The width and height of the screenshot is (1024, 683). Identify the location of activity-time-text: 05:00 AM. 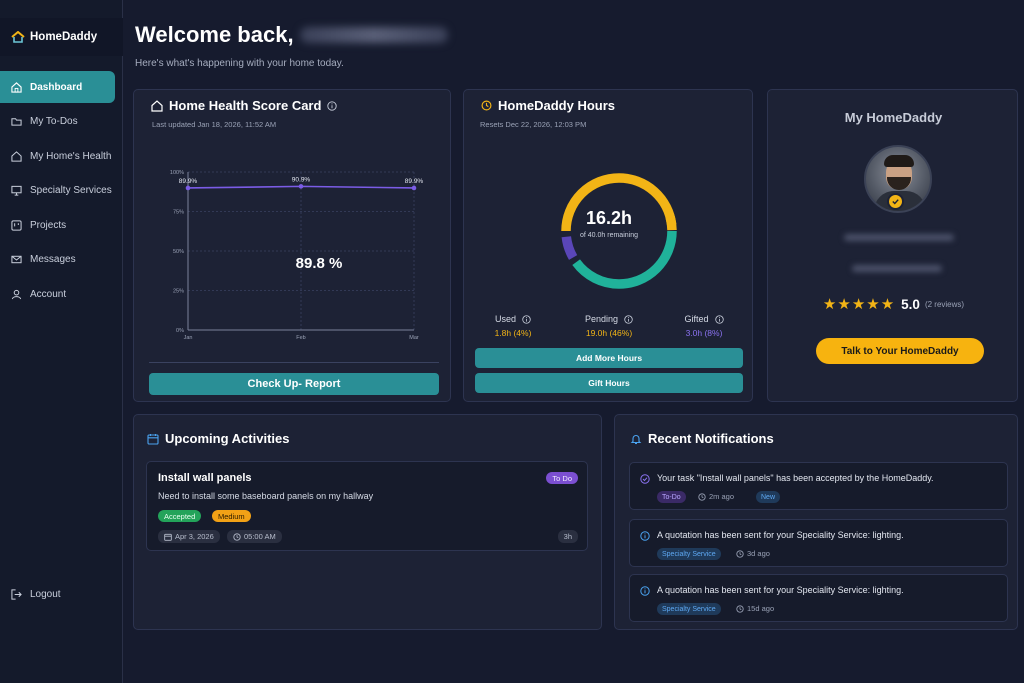
(260, 536).